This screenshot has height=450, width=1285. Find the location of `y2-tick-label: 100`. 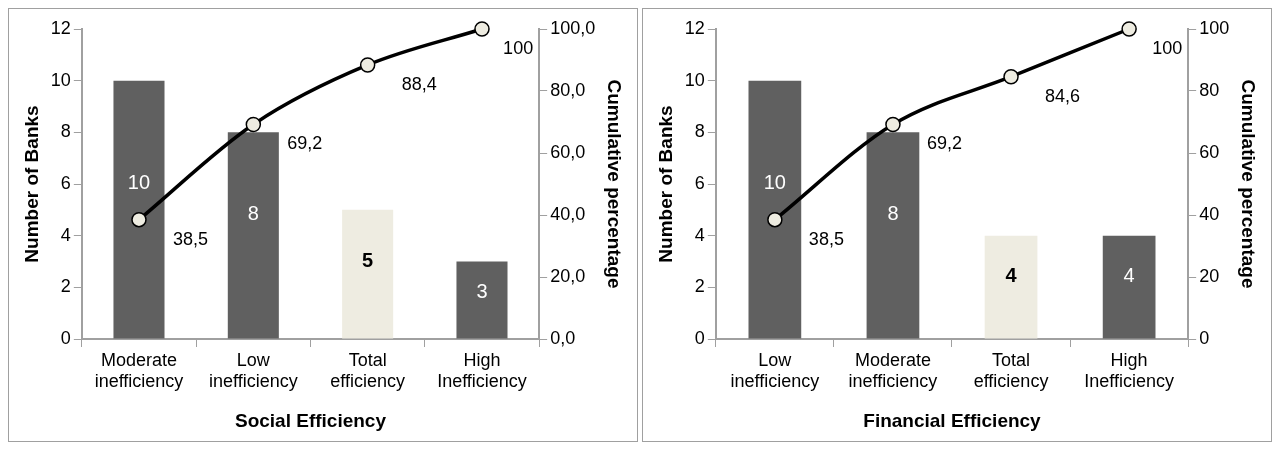

y2-tick-label: 100 is located at coordinates (1214, 27).